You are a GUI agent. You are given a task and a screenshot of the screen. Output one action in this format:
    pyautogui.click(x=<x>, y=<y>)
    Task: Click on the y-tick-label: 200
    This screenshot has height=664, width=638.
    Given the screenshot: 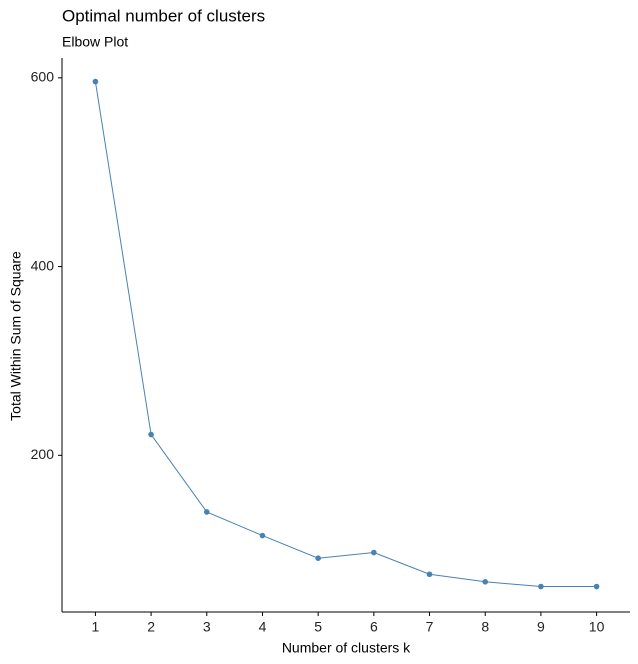 What is the action you would take?
    pyautogui.click(x=43, y=454)
    